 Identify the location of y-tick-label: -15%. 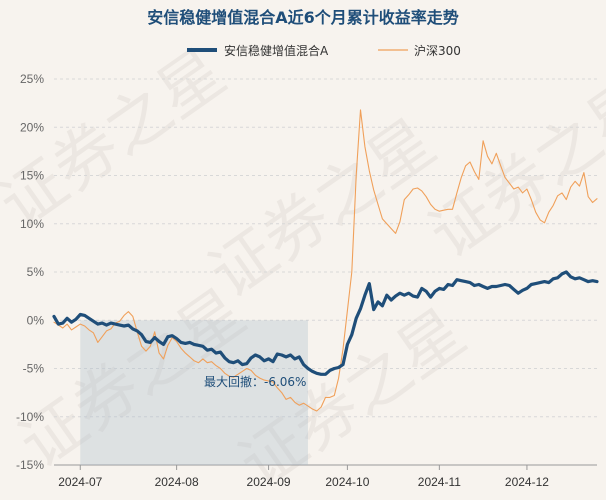
(30, 465).